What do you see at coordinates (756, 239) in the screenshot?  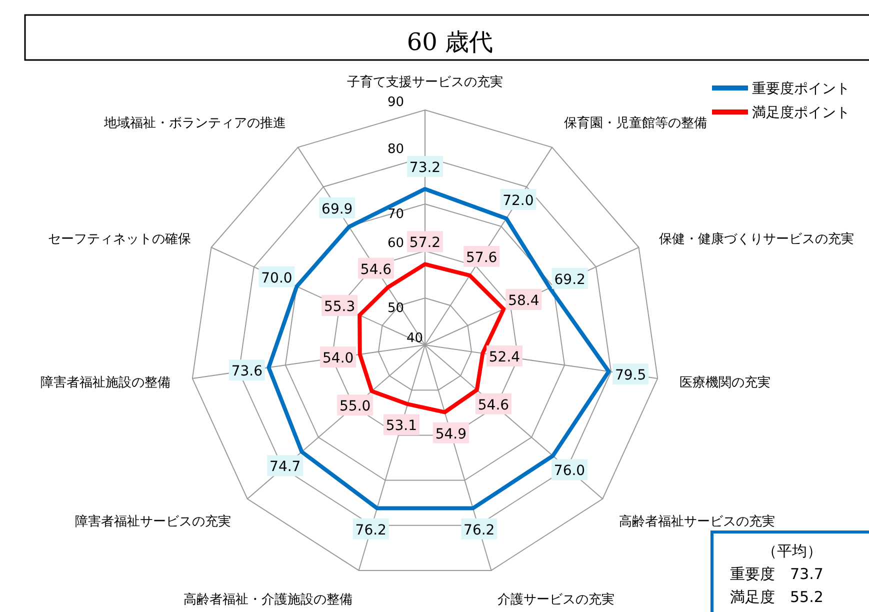 I see `spoke-label: 保健・健康づくりサービスの充実` at bounding box center [756, 239].